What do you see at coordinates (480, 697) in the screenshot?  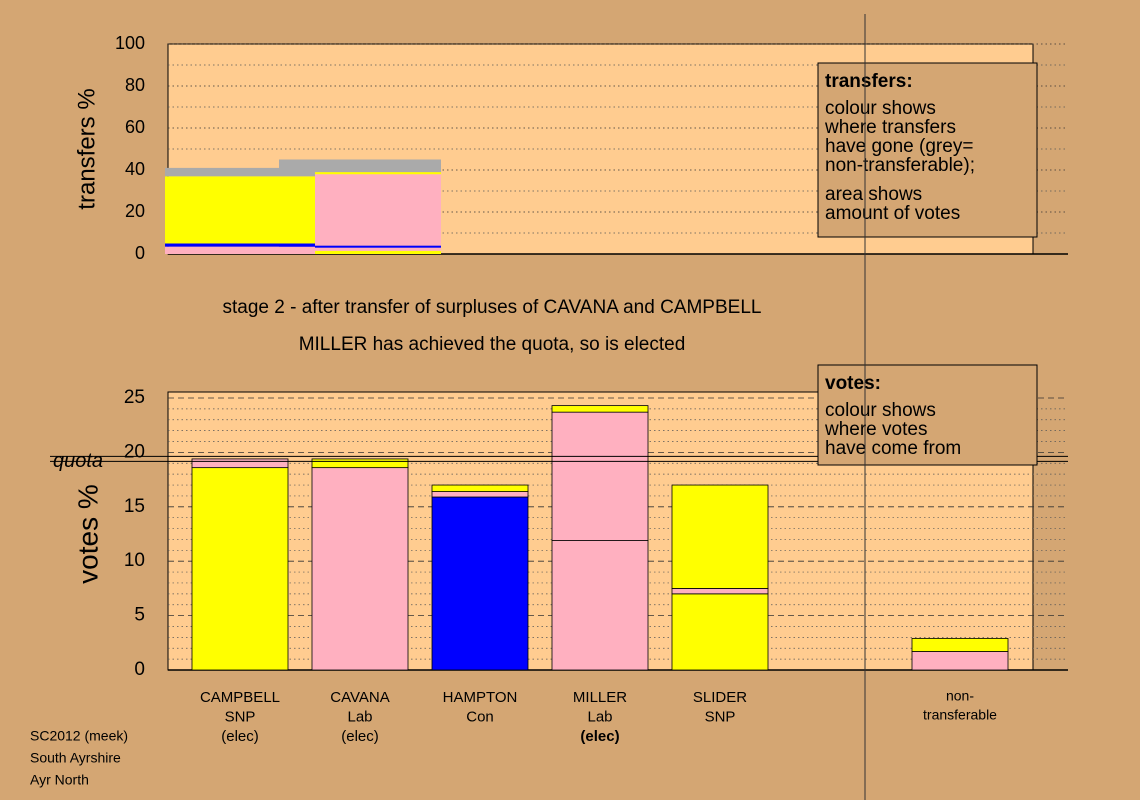 I see `x-tick-label: HAMPTON` at bounding box center [480, 697].